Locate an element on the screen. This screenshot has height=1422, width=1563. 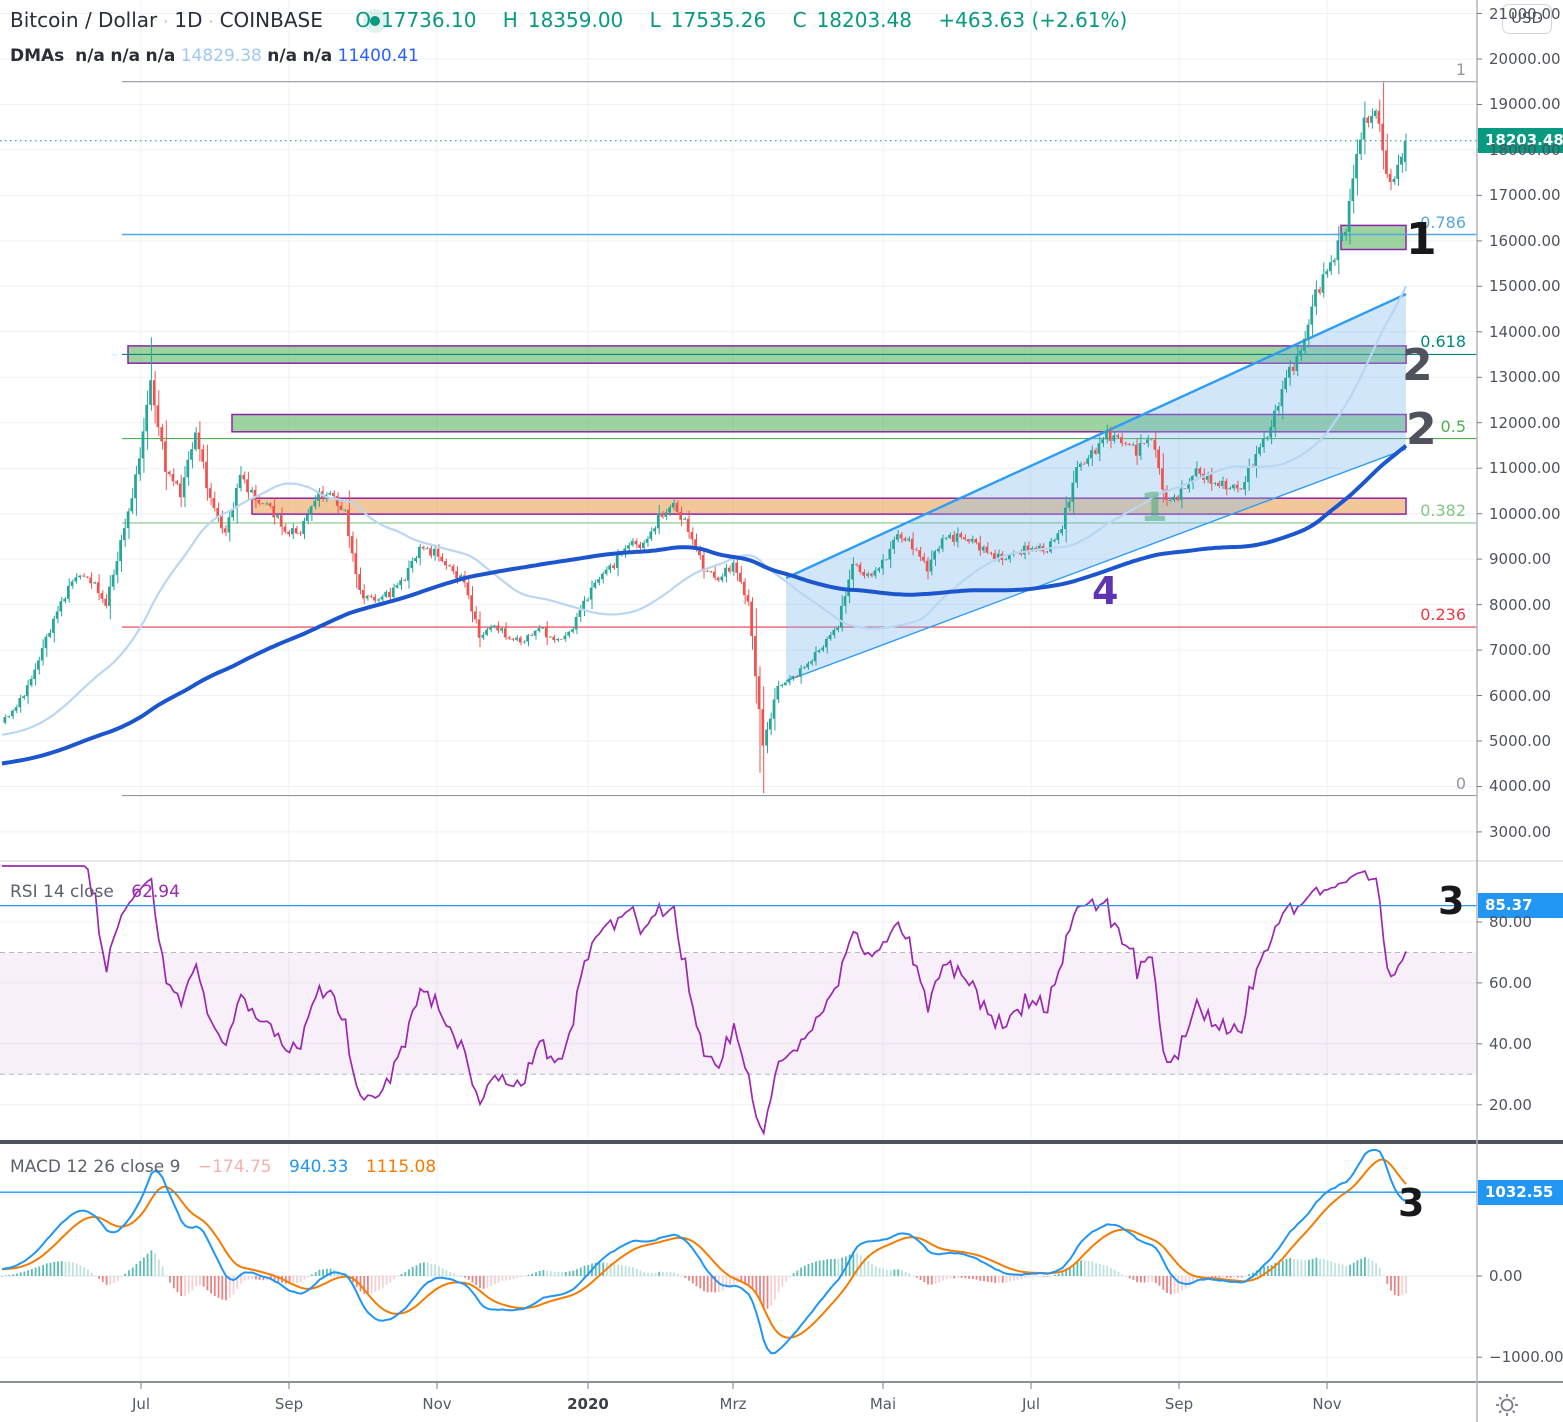
high-value: 18359.00 is located at coordinates (575, 20).